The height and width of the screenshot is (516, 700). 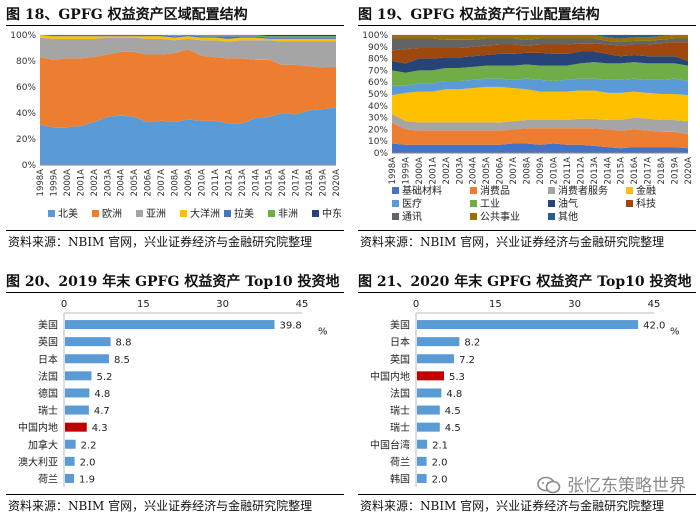 What do you see at coordinates (156, 214) in the screenshot?
I see `legend-label: 亚洲` at bounding box center [156, 214].